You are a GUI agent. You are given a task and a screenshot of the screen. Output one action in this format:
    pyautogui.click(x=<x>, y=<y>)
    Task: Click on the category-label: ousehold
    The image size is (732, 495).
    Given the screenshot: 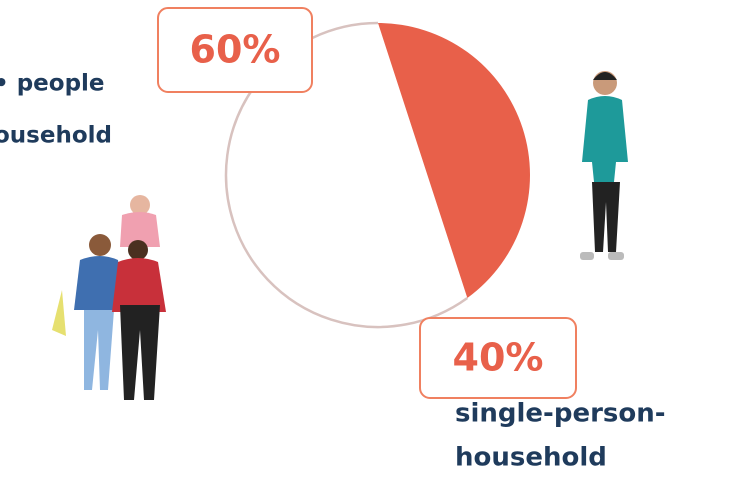 What is the action you would take?
    pyautogui.click(x=56, y=136)
    